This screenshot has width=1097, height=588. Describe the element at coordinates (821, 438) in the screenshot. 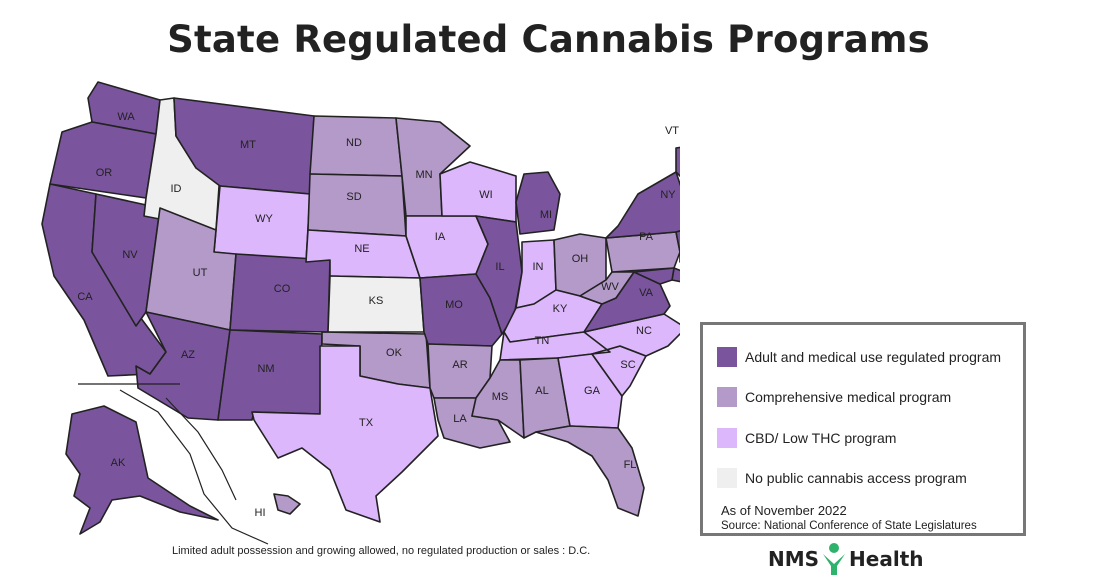

I see `legend-label: CBD/ Low THC program` at that location.